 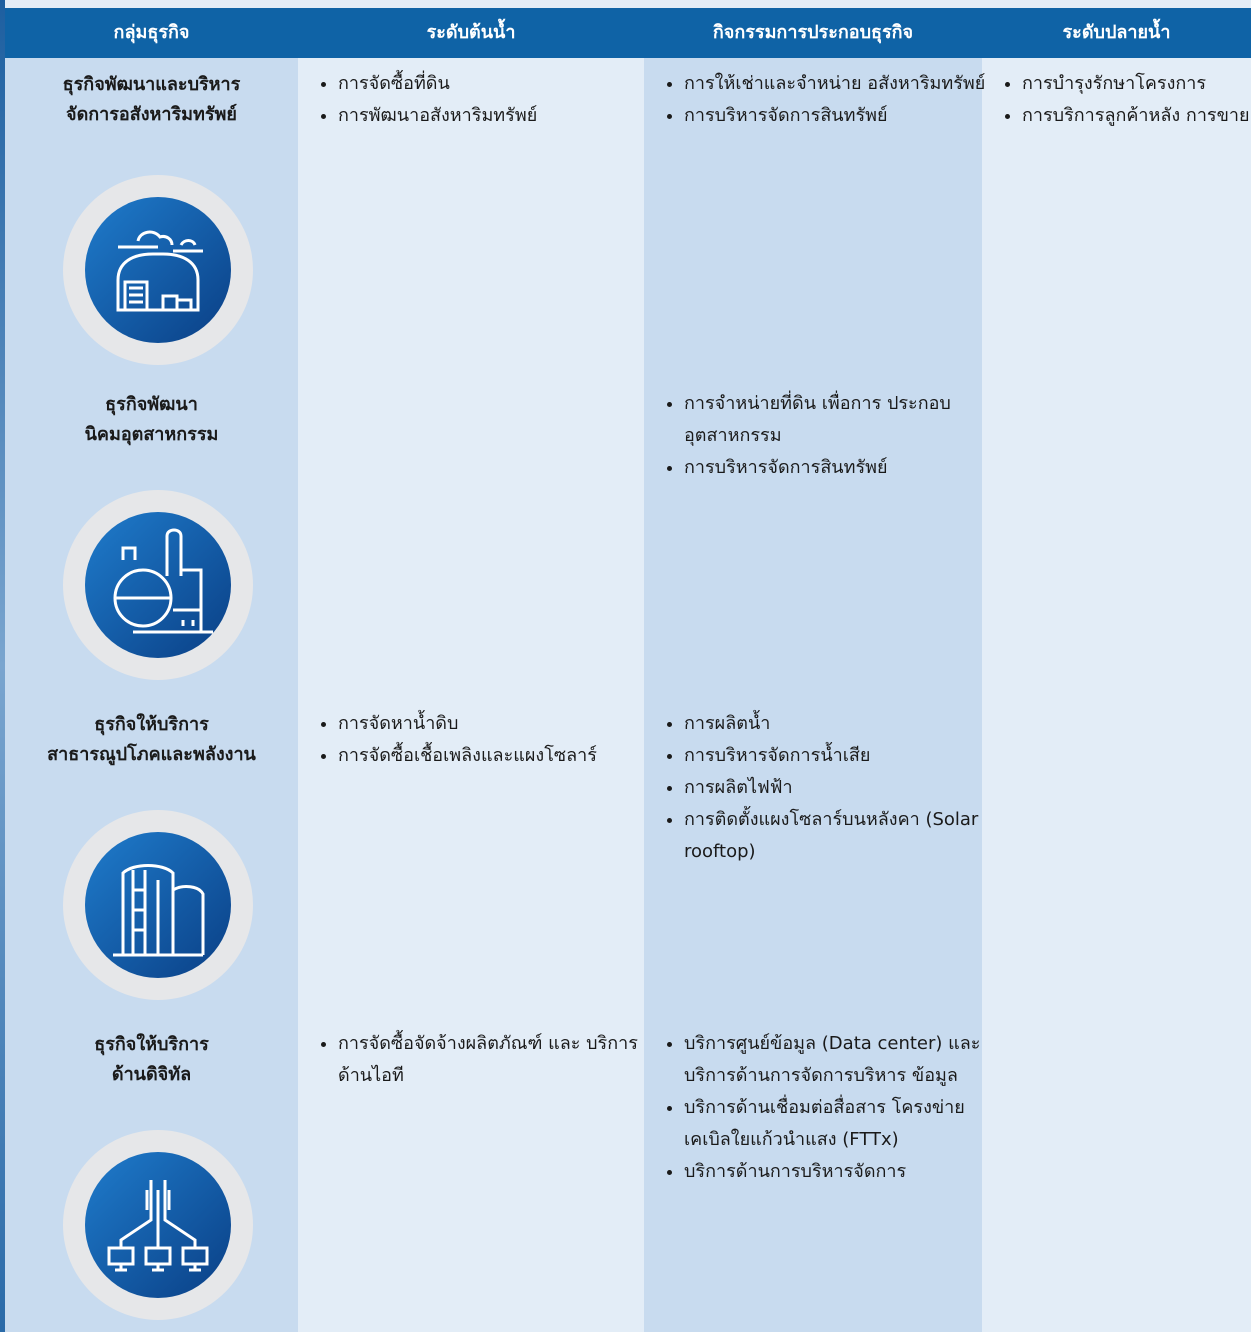 I want to click on group-title: ธุรกิจให้บริการสาธารณูปโภคและพลังงาน, so click(x=151, y=740).